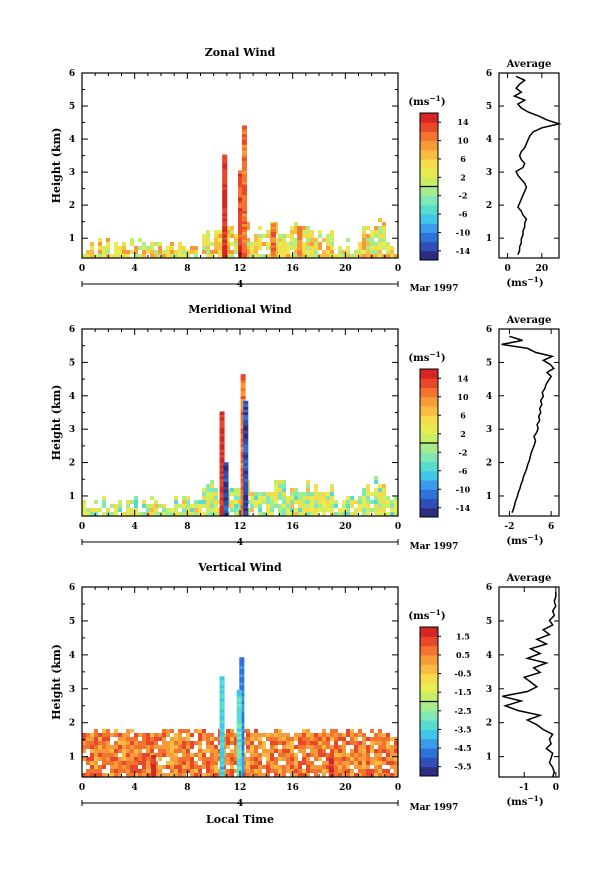 The image size is (610, 873). What do you see at coordinates (240, 788) in the screenshot?
I see `x-tick-label: 12` at bounding box center [240, 788].